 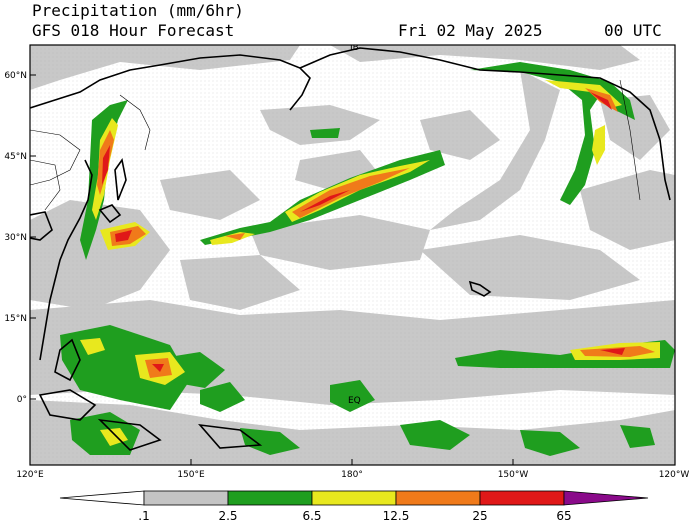 What do you see at coordinates (396, 516) in the screenshot?
I see `colorbar-label: 12.5` at bounding box center [396, 516].